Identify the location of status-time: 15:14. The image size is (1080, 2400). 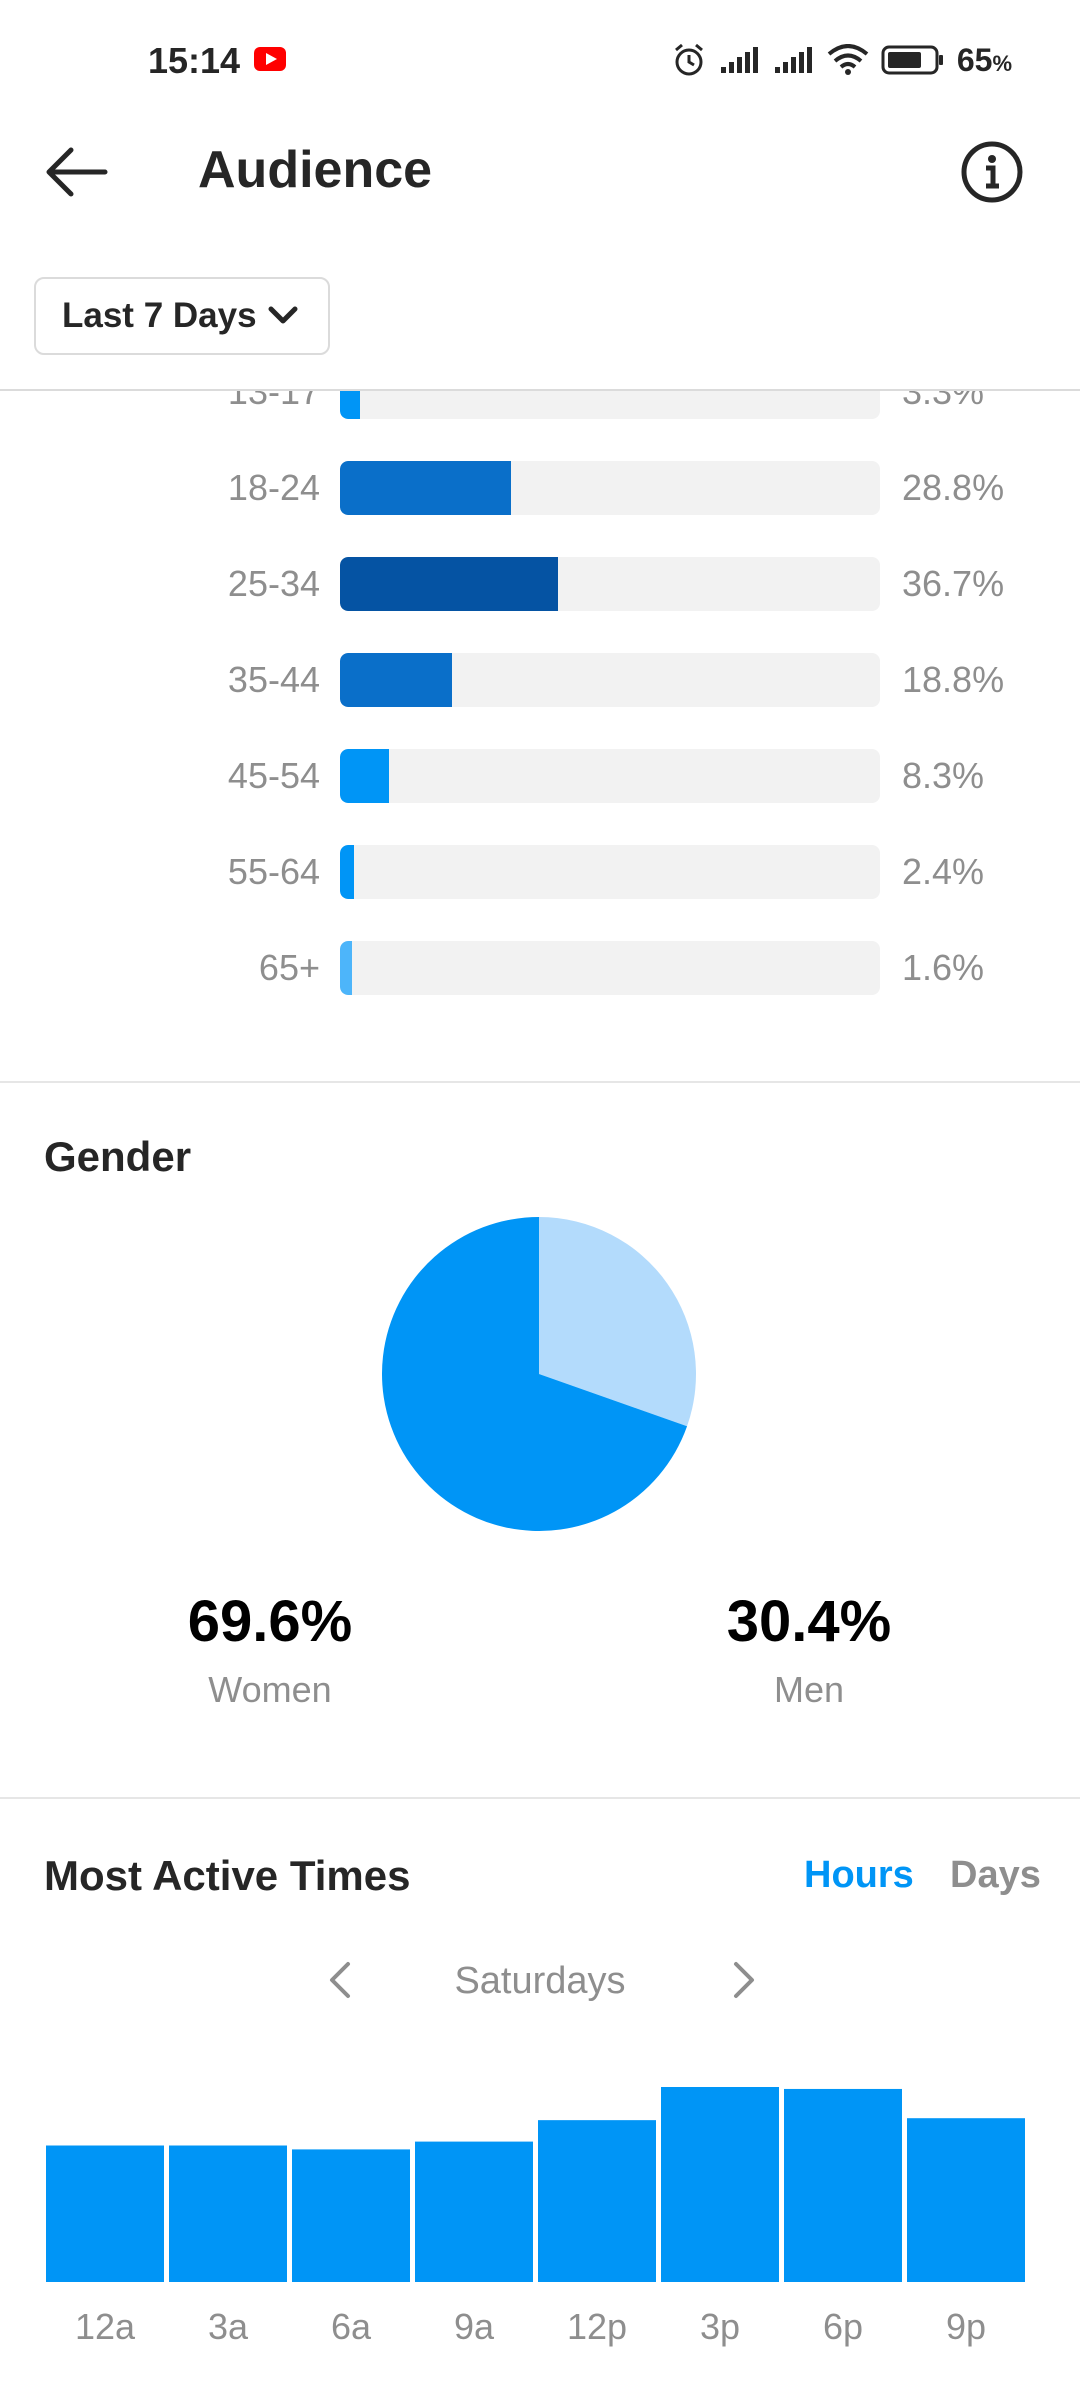
(194, 60).